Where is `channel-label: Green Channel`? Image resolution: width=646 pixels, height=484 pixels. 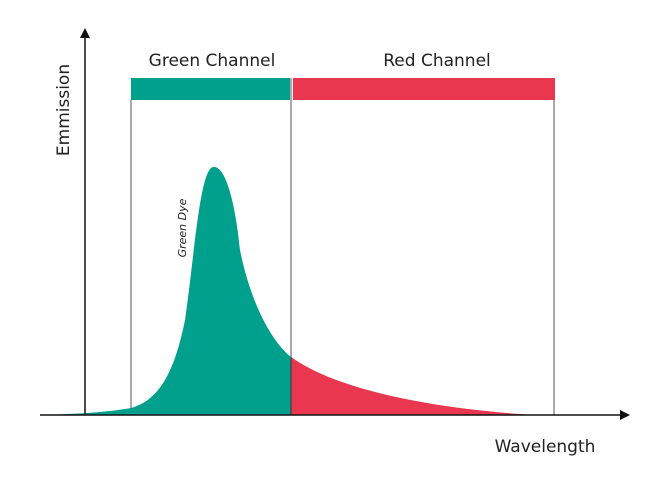 channel-label: Green Channel is located at coordinates (212, 61).